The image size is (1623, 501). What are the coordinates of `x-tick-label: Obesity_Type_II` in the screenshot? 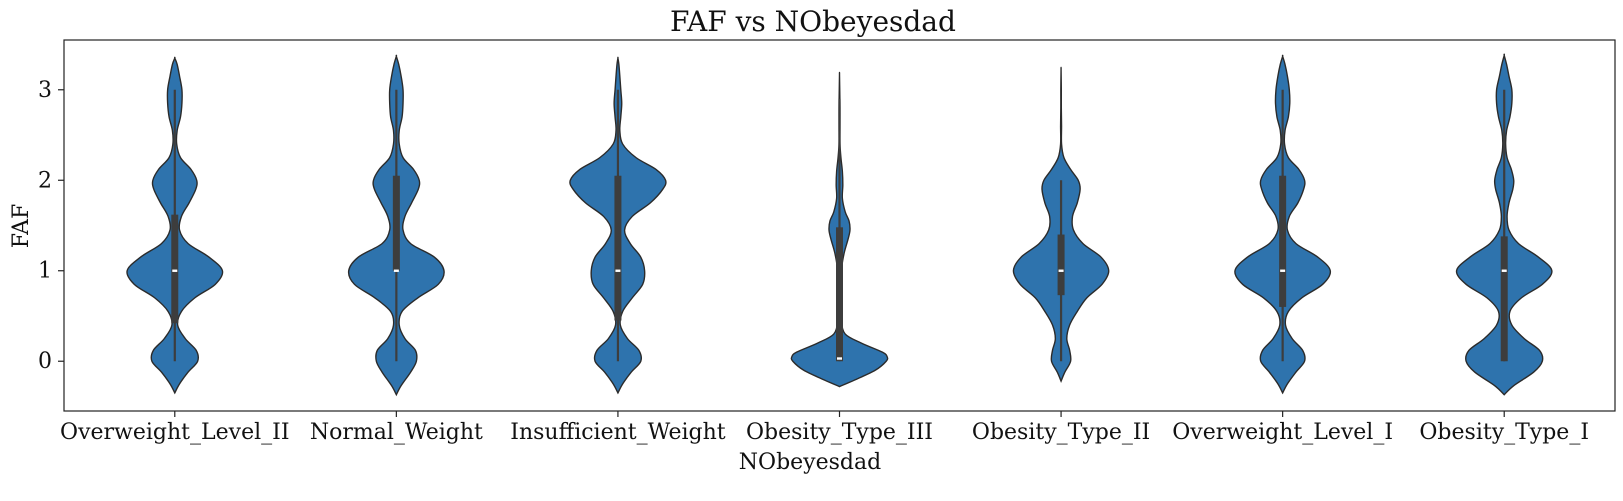 It's located at (1061, 432).